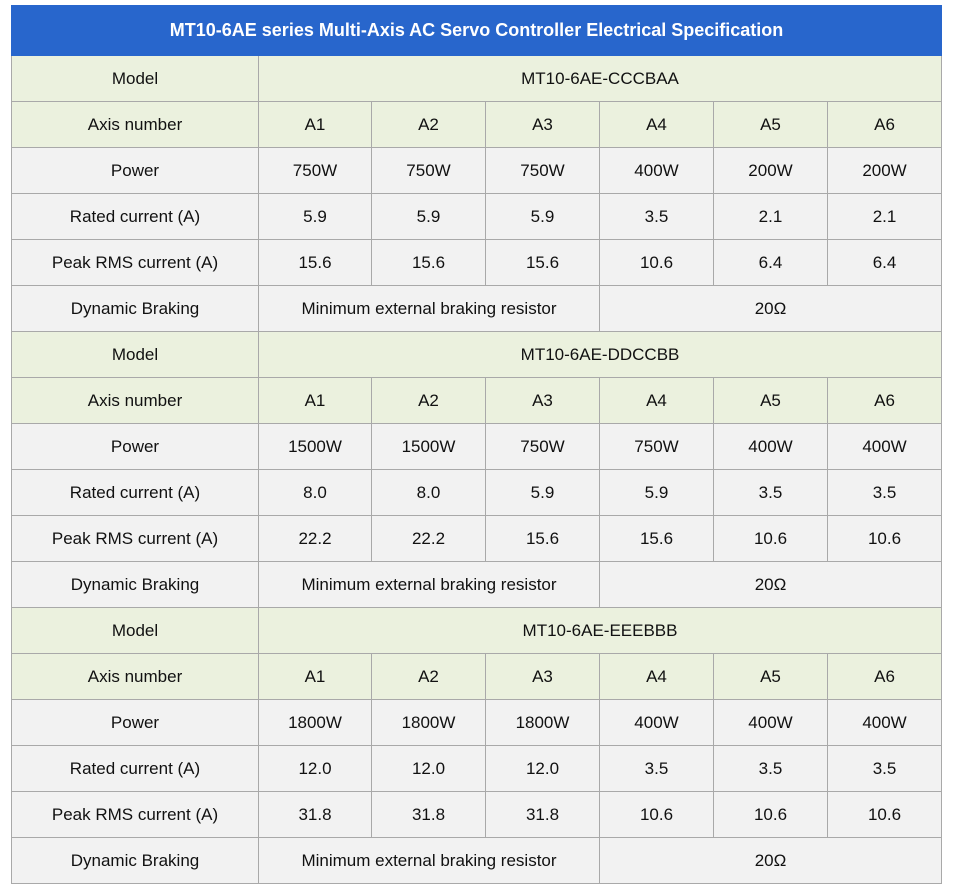 This screenshot has width=953, height=884. What do you see at coordinates (477, 78) in the screenshot?
I see `model-row: Model MT10-6AE-CCCBAA` at bounding box center [477, 78].